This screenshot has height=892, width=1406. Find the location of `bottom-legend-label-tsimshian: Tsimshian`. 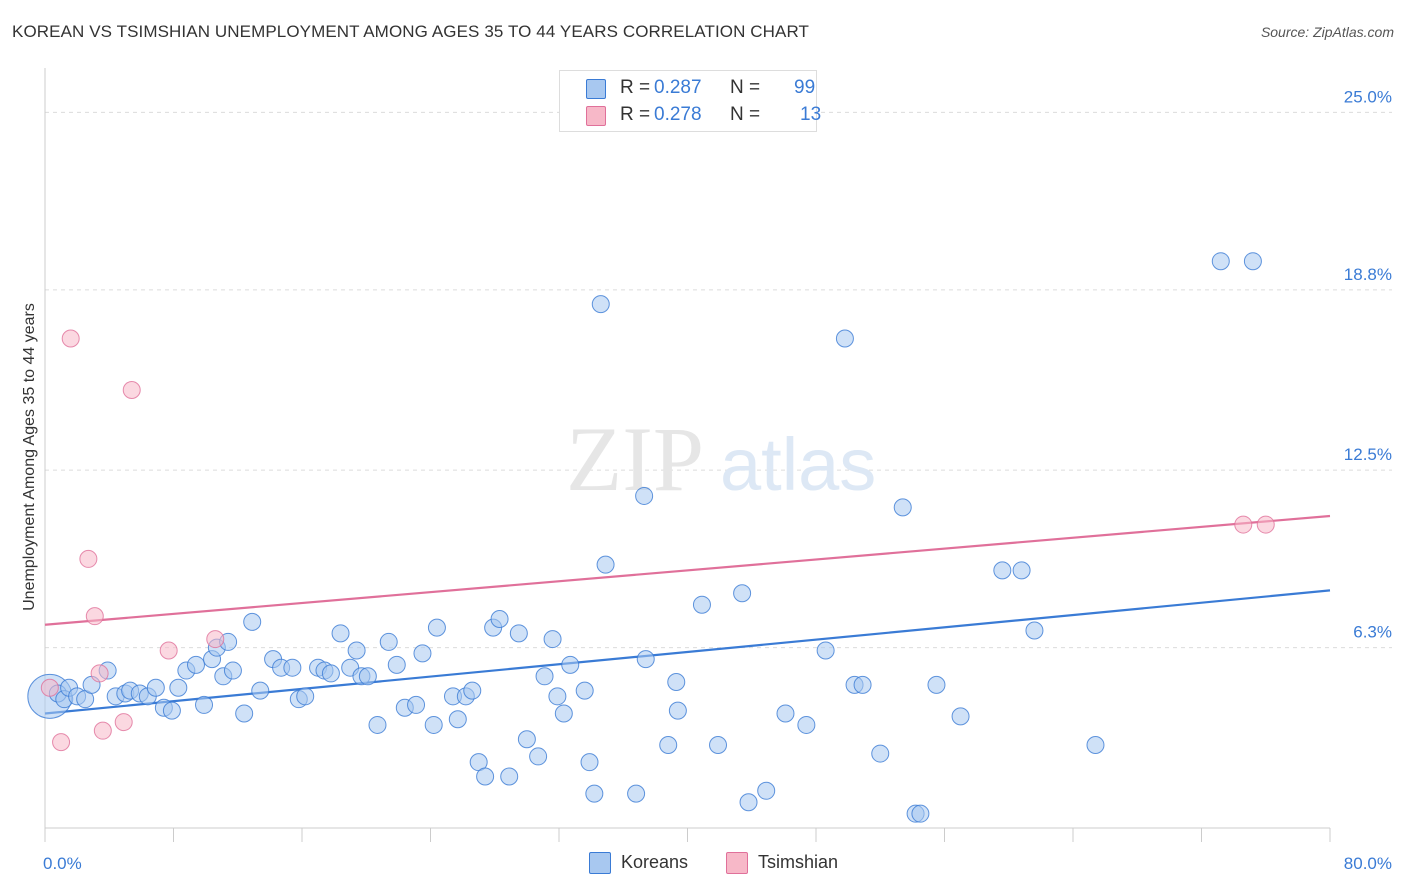

bottom-legend-label-tsimshian: Tsimshian is located at coordinates (798, 862).